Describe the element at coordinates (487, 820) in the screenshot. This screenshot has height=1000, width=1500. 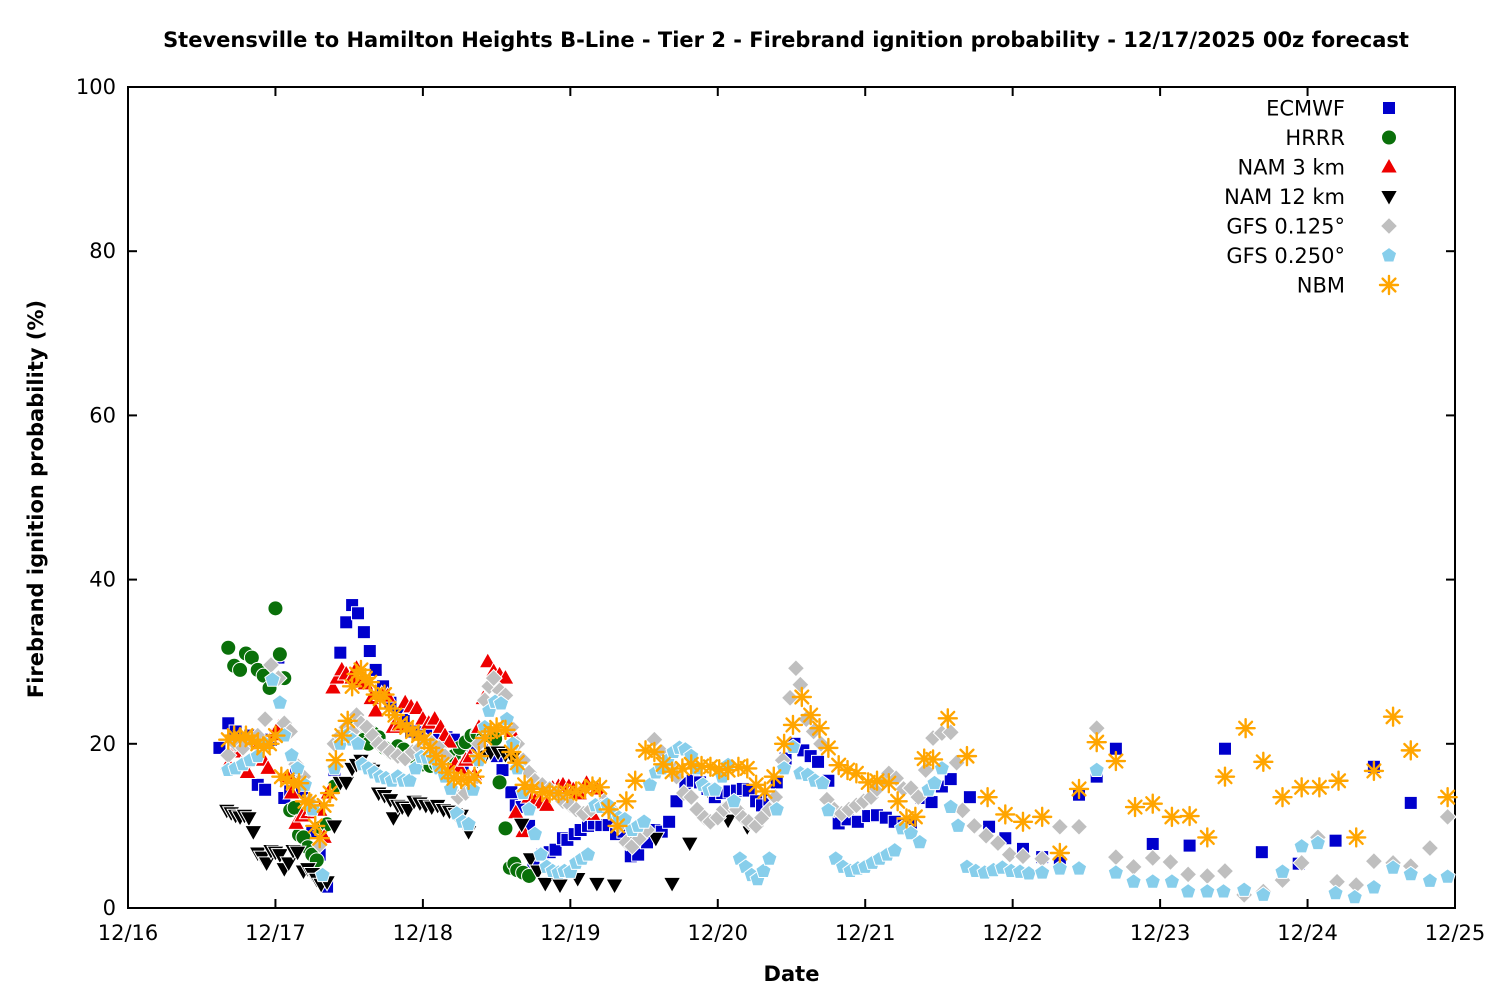
I see `series-nam-12-km` at that location.